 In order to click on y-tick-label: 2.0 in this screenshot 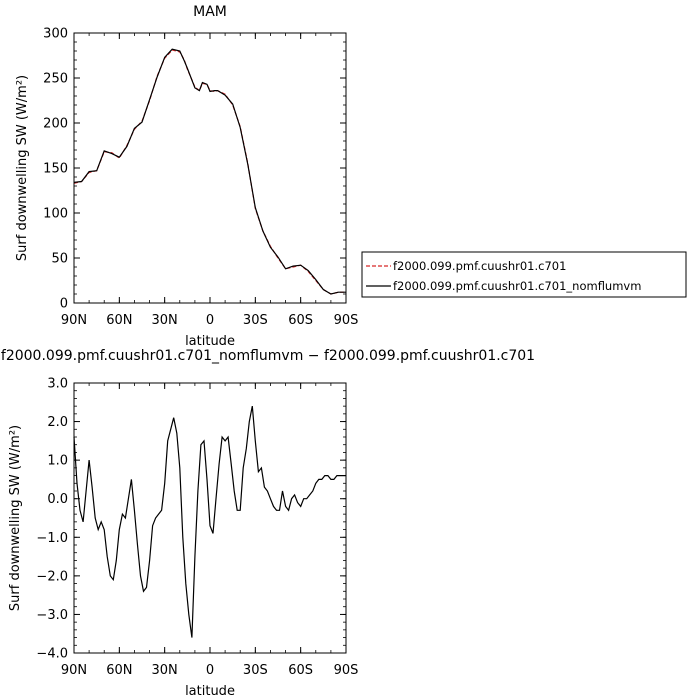, I will do `click(57, 422)`.